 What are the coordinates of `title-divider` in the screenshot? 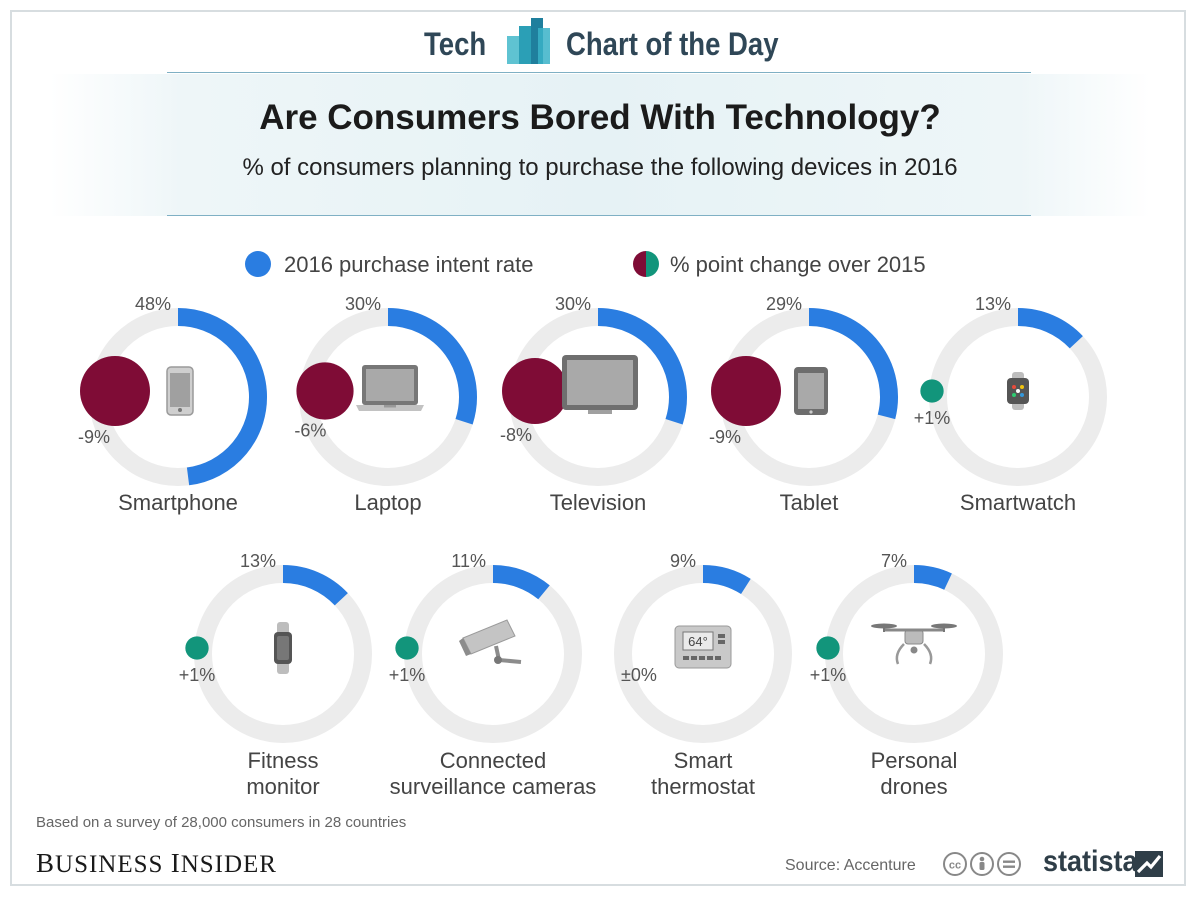 It's located at (599, 215).